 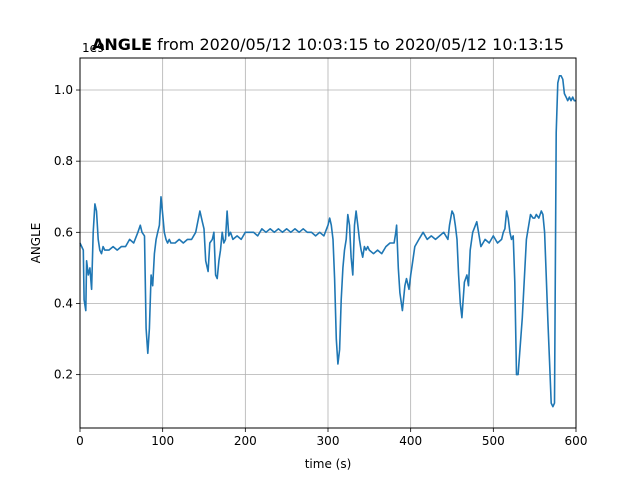 What do you see at coordinates (93, 48) in the screenshot?
I see `y-axis-offset-label: 1e9` at bounding box center [93, 48].